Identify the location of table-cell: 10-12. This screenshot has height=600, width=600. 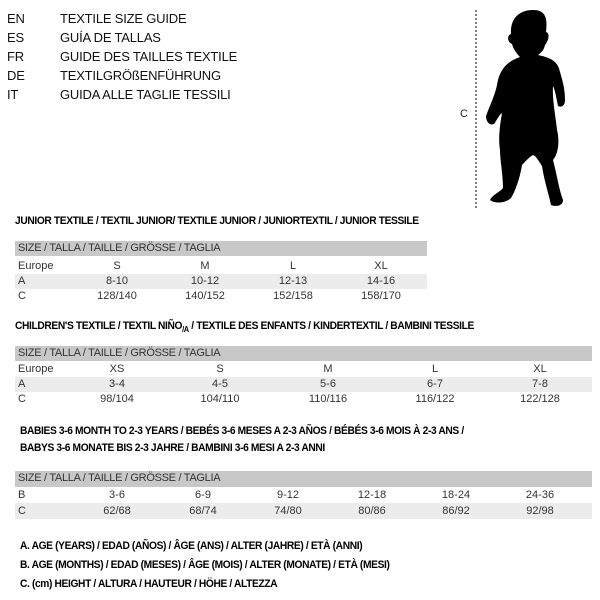
(205, 281).